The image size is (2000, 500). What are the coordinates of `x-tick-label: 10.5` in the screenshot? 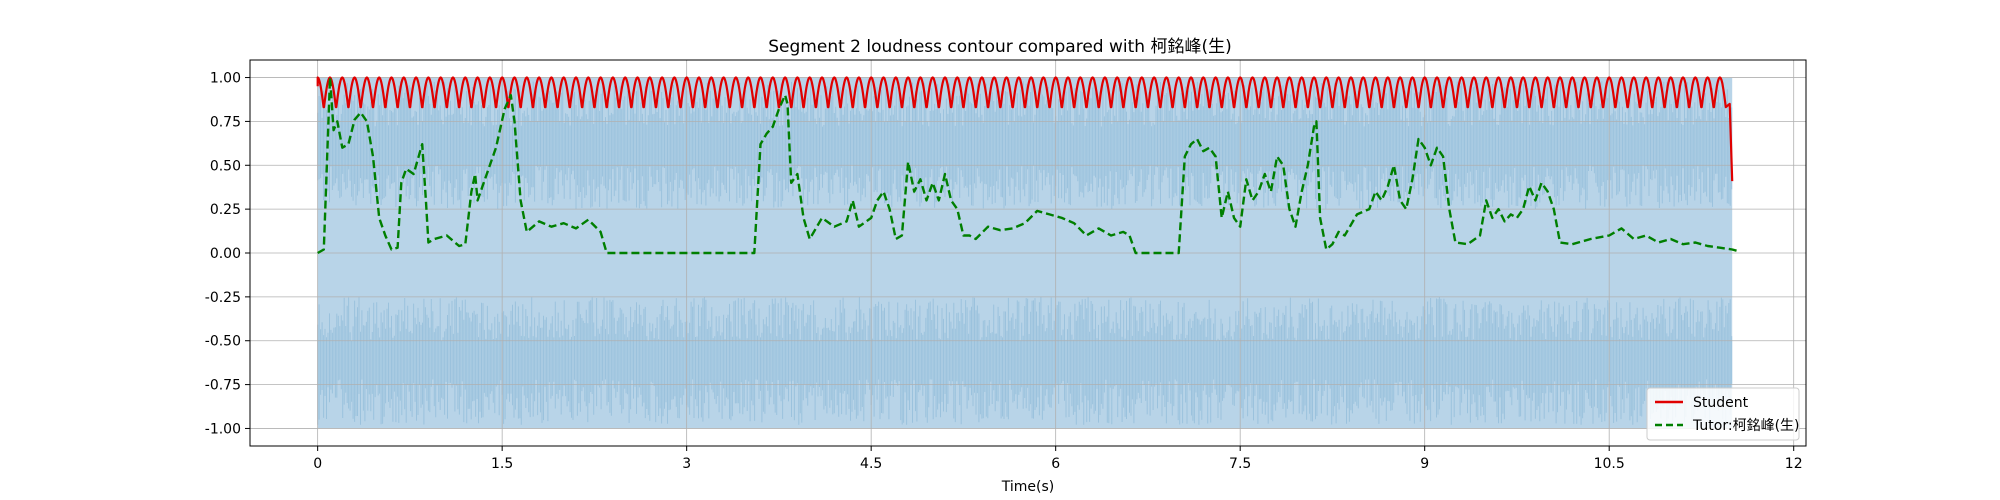 It's located at (1609, 464).